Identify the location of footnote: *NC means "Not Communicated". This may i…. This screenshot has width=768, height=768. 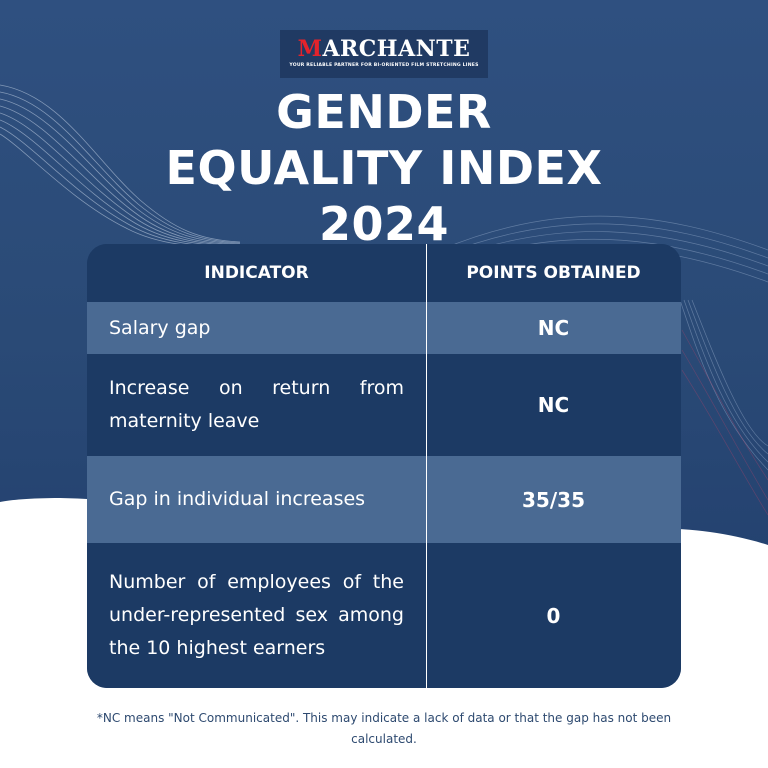
(384, 728).